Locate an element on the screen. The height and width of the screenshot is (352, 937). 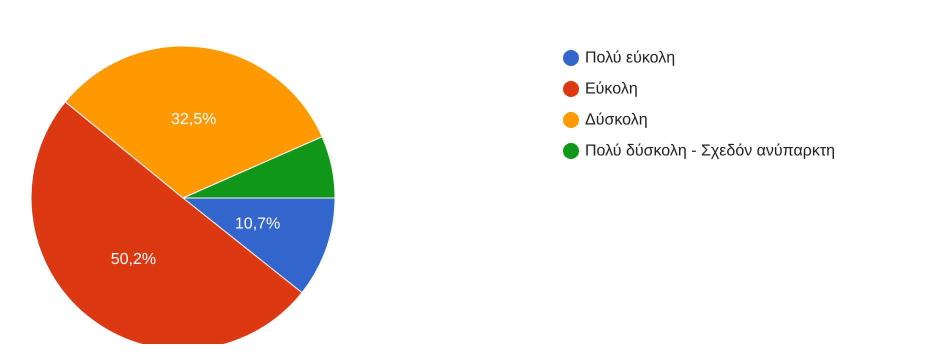
legend-label: Πολύ δύσκολη - Σχεδόν ανύπαρκτη is located at coordinates (710, 151).